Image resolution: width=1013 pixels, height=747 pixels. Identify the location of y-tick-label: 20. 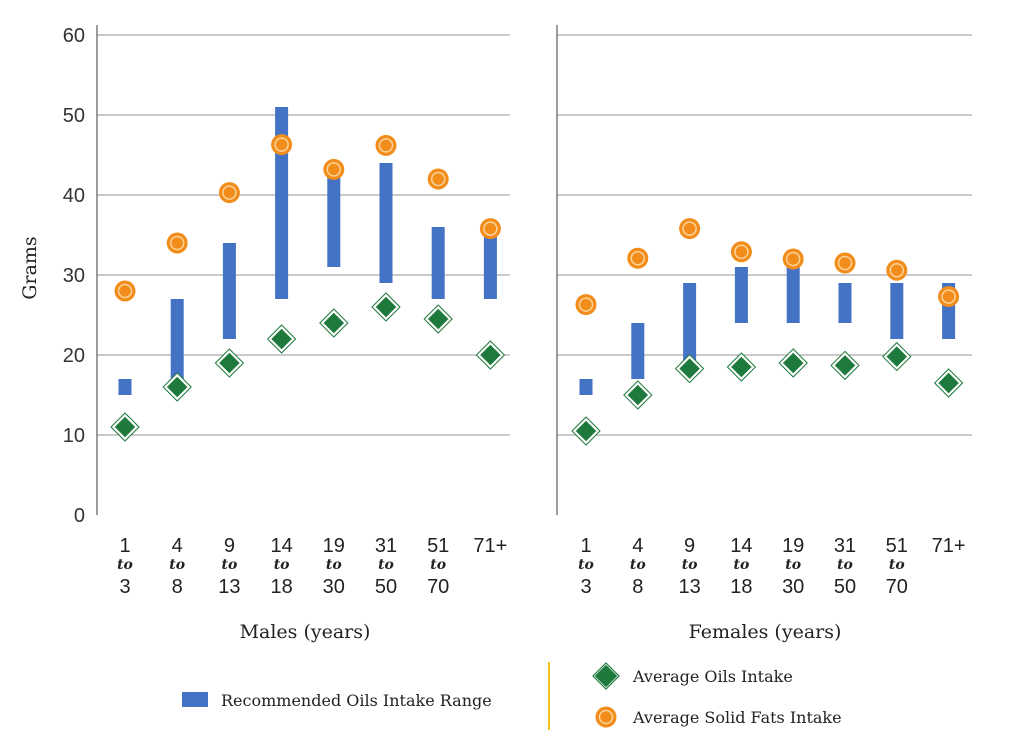
(74, 356).